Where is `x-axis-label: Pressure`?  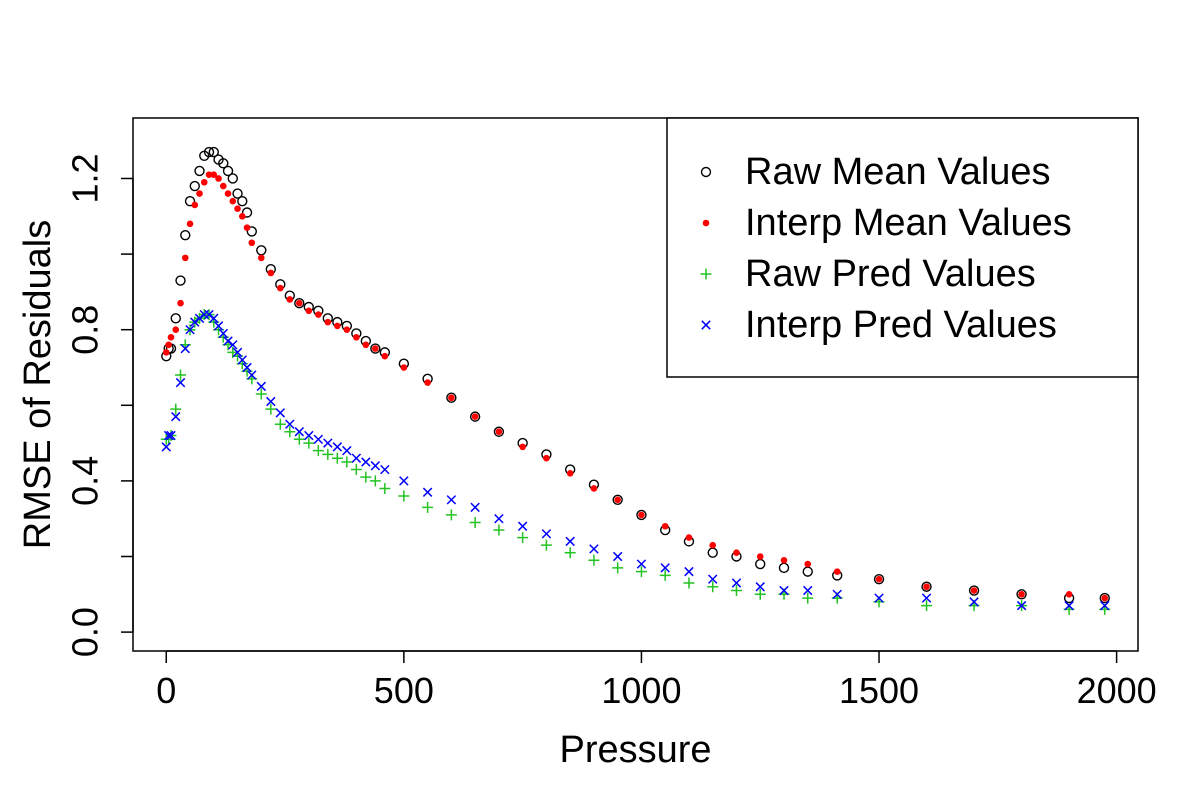
x-axis-label: Pressure is located at coordinates (635, 750).